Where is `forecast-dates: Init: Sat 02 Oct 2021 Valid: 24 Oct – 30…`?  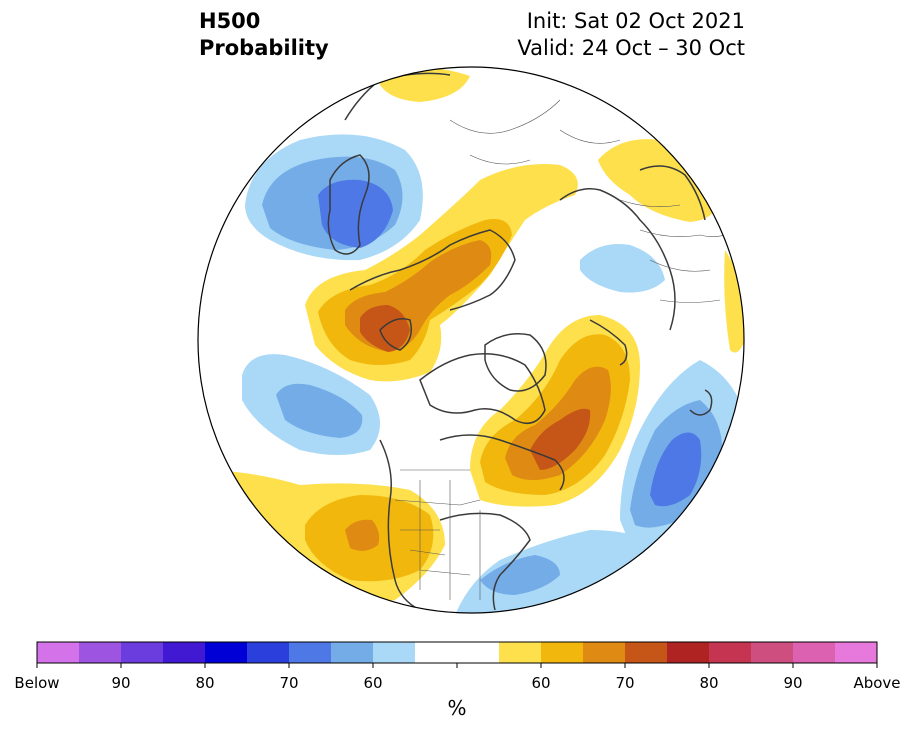
forecast-dates: Init: Sat 02 Oct 2021 Valid: 24 Oct – 30… is located at coordinates (631, 35).